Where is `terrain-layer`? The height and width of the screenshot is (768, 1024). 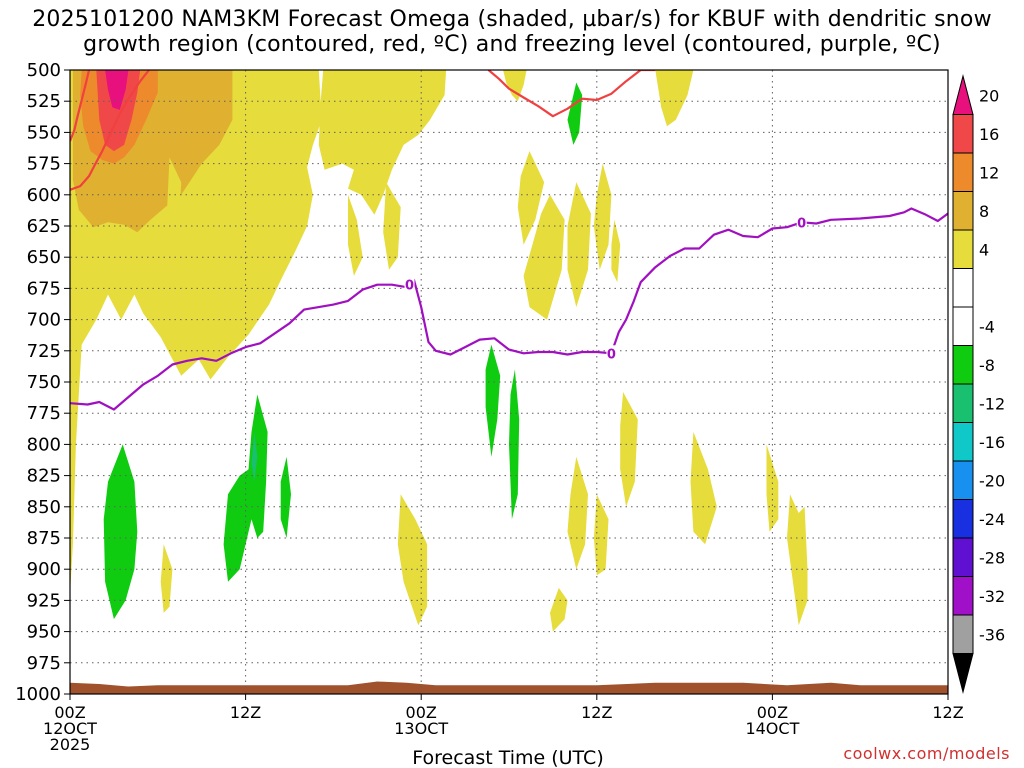
terrain-layer is located at coordinates (509, 687).